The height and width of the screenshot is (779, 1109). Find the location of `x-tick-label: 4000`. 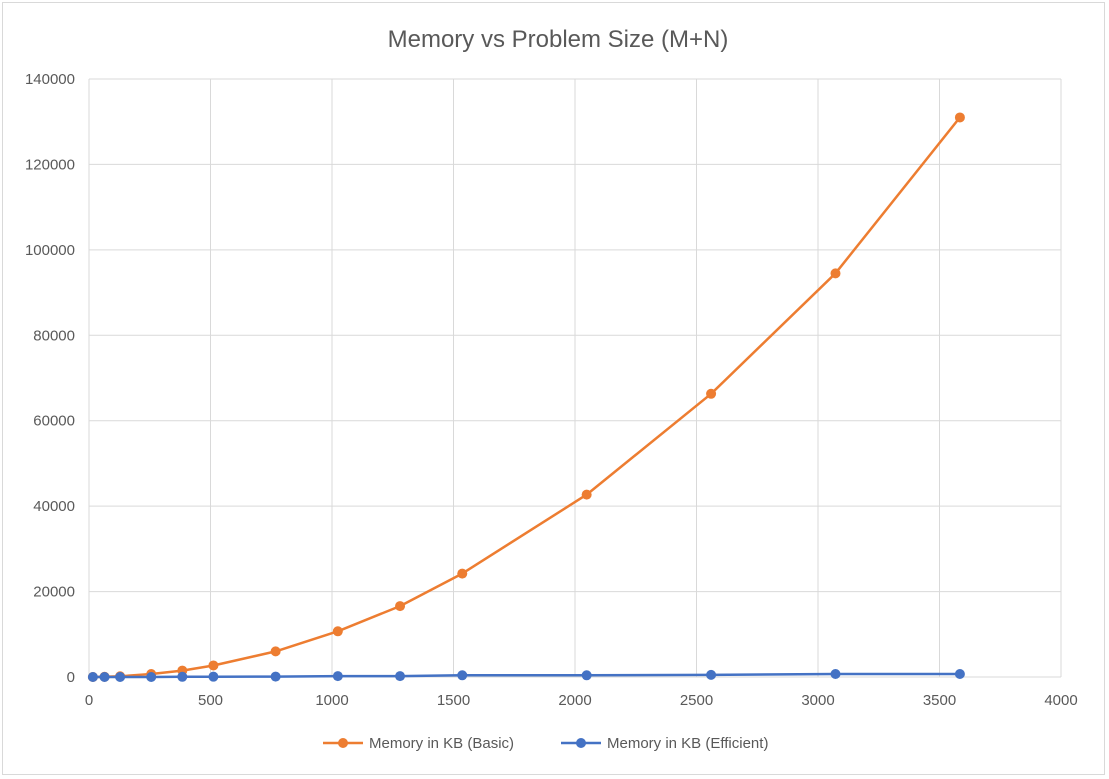

x-tick-label: 4000 is located at coordinates (1060, 700).